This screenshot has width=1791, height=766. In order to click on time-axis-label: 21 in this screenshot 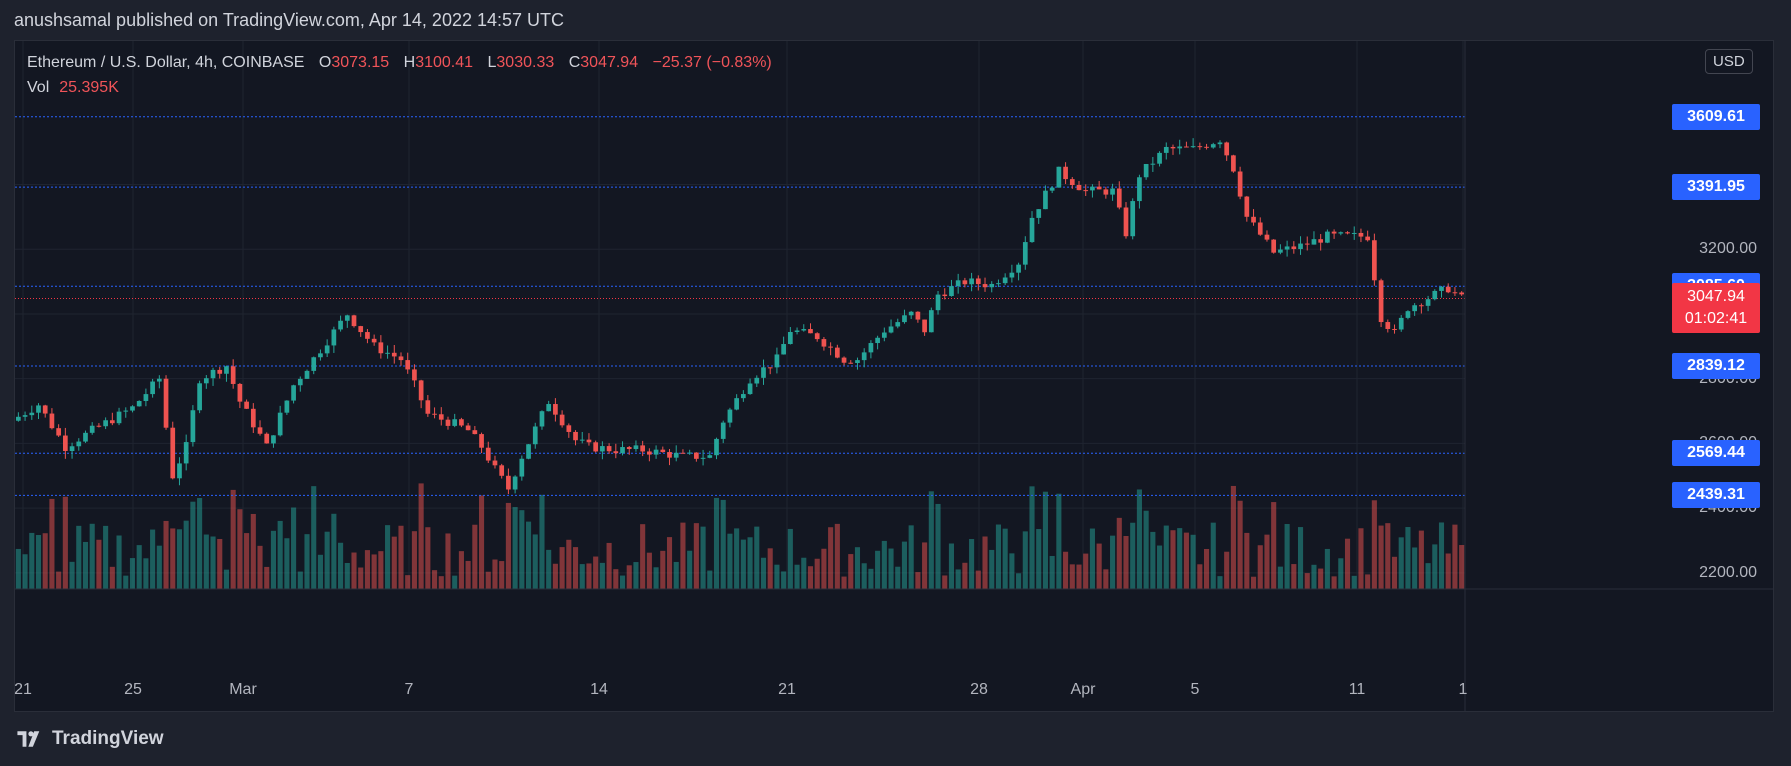, I will do `click(787, 689)`.